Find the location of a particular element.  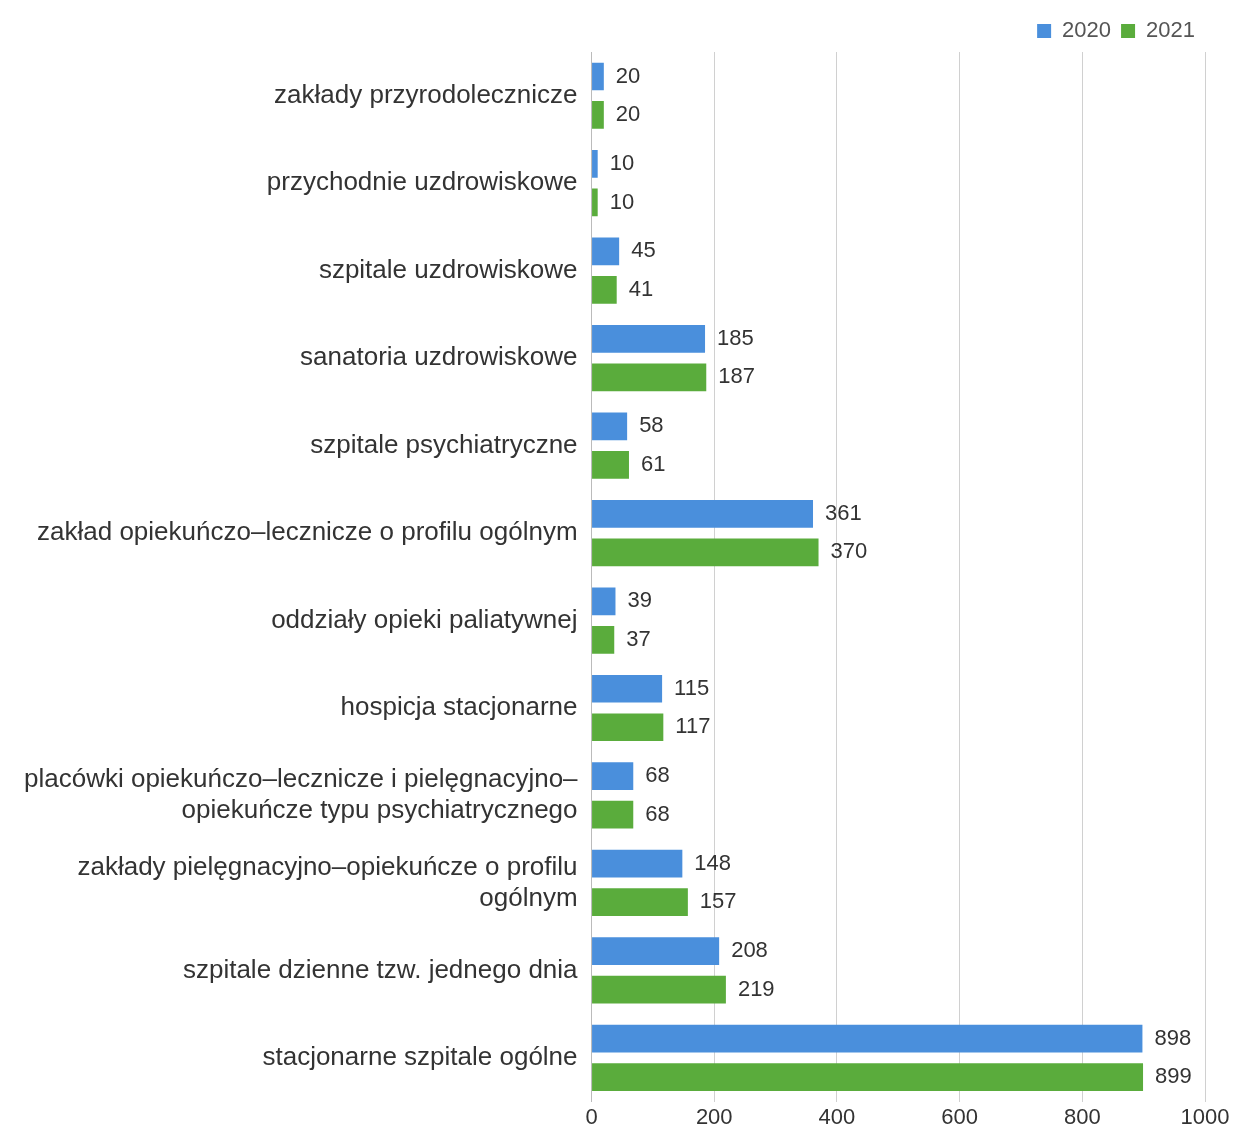

data-label: 187 is located at coordinates (736, 376).